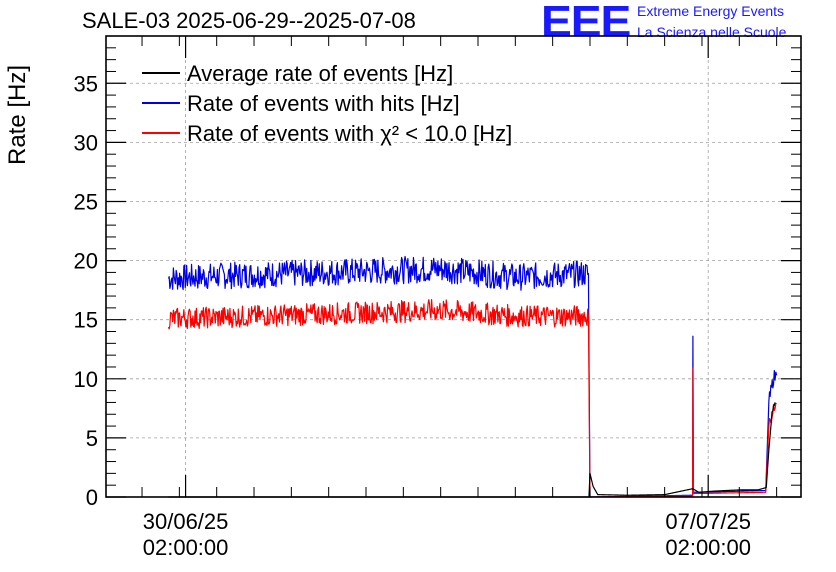 This screenshot has width=836, height=572. Describe the element at coordinates (323, 103) in the screenshot. I see `legend-entry: Rate of events with hits [Hz]` at that location.